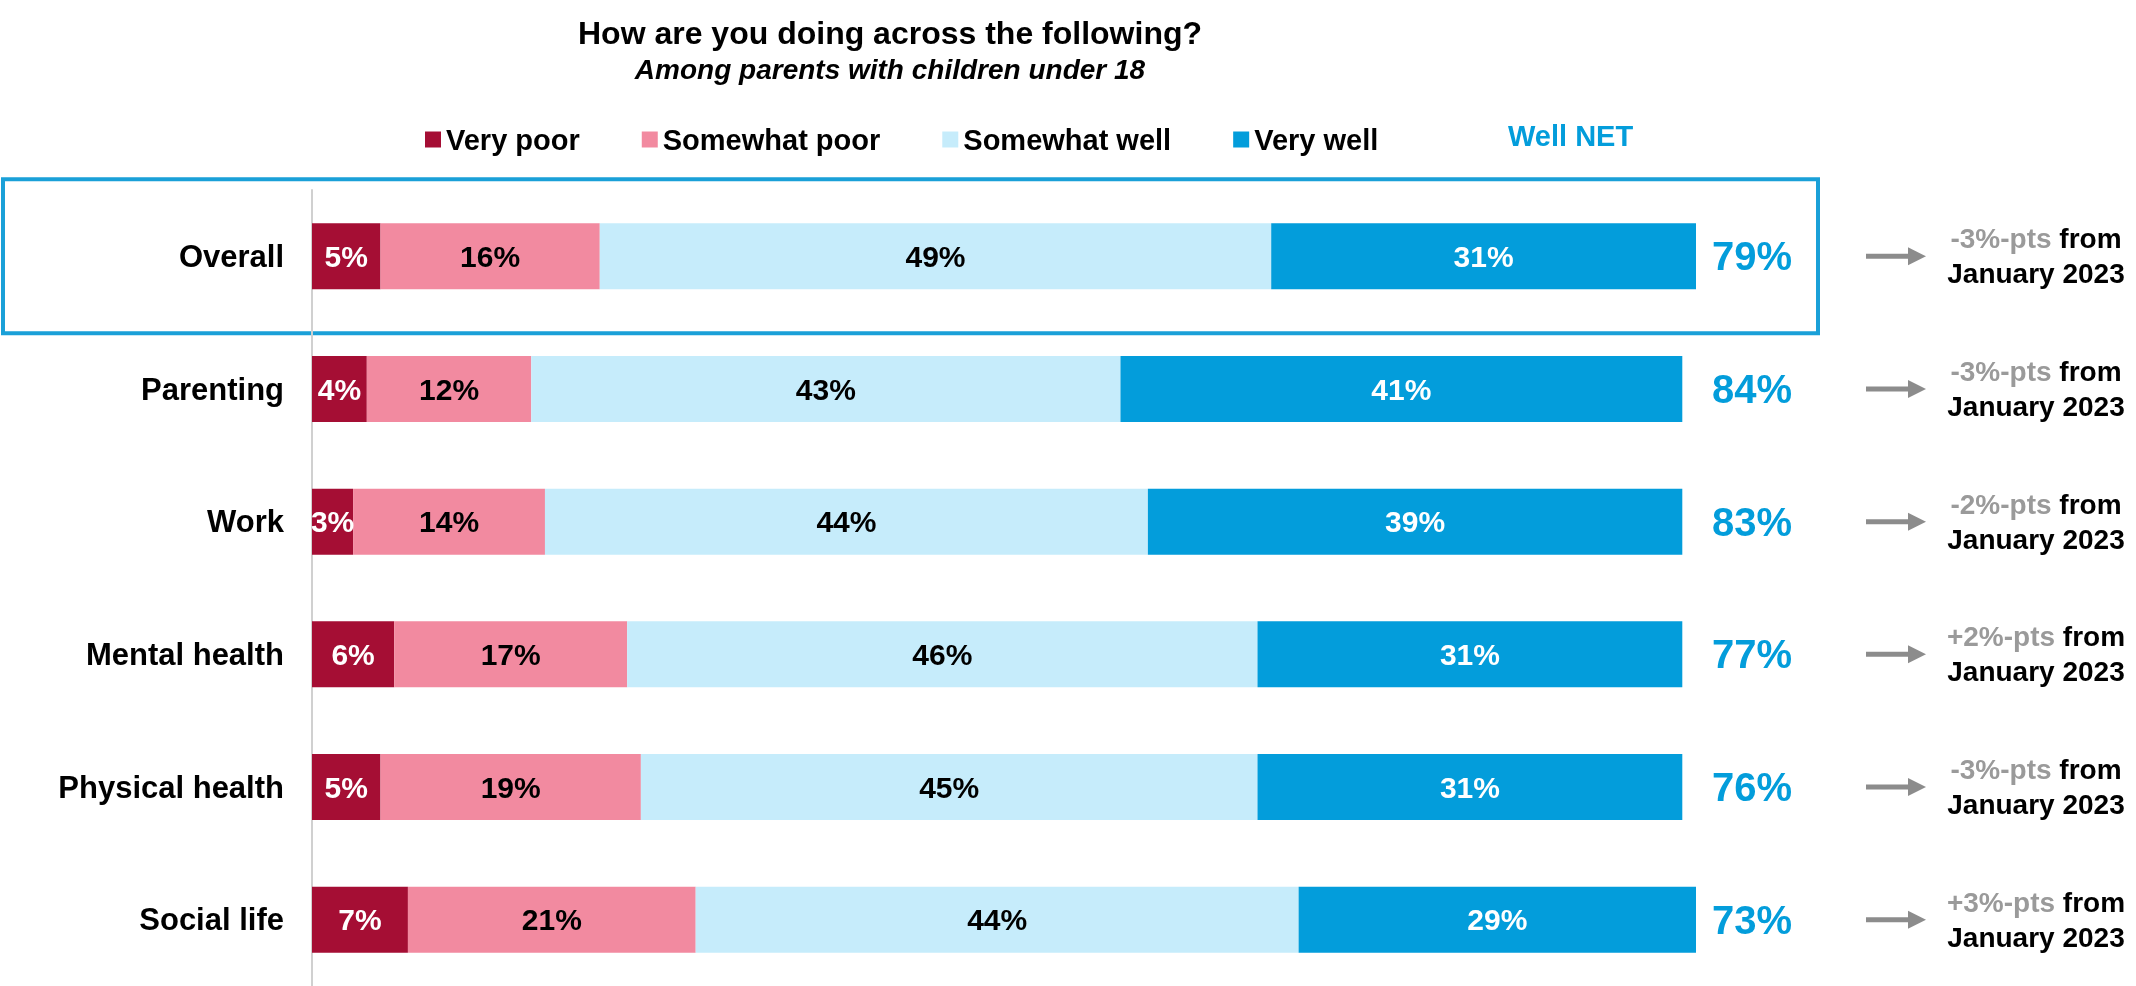 The image size is (2136, 986). Describe the element at coordinates (2036, 521) in the screenshot. I see `text: -2%-pts from January 2023` at that location.